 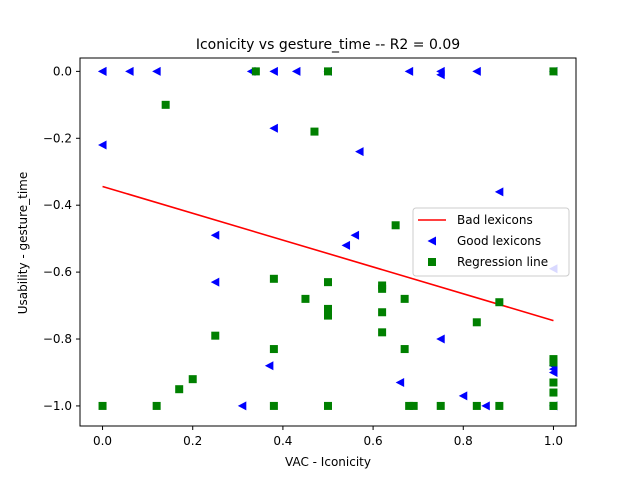 What do you see at coordinates (553, 441) in the screenshot?
I see `x-tick-label: 1.0` at bounding box center [553, 441].